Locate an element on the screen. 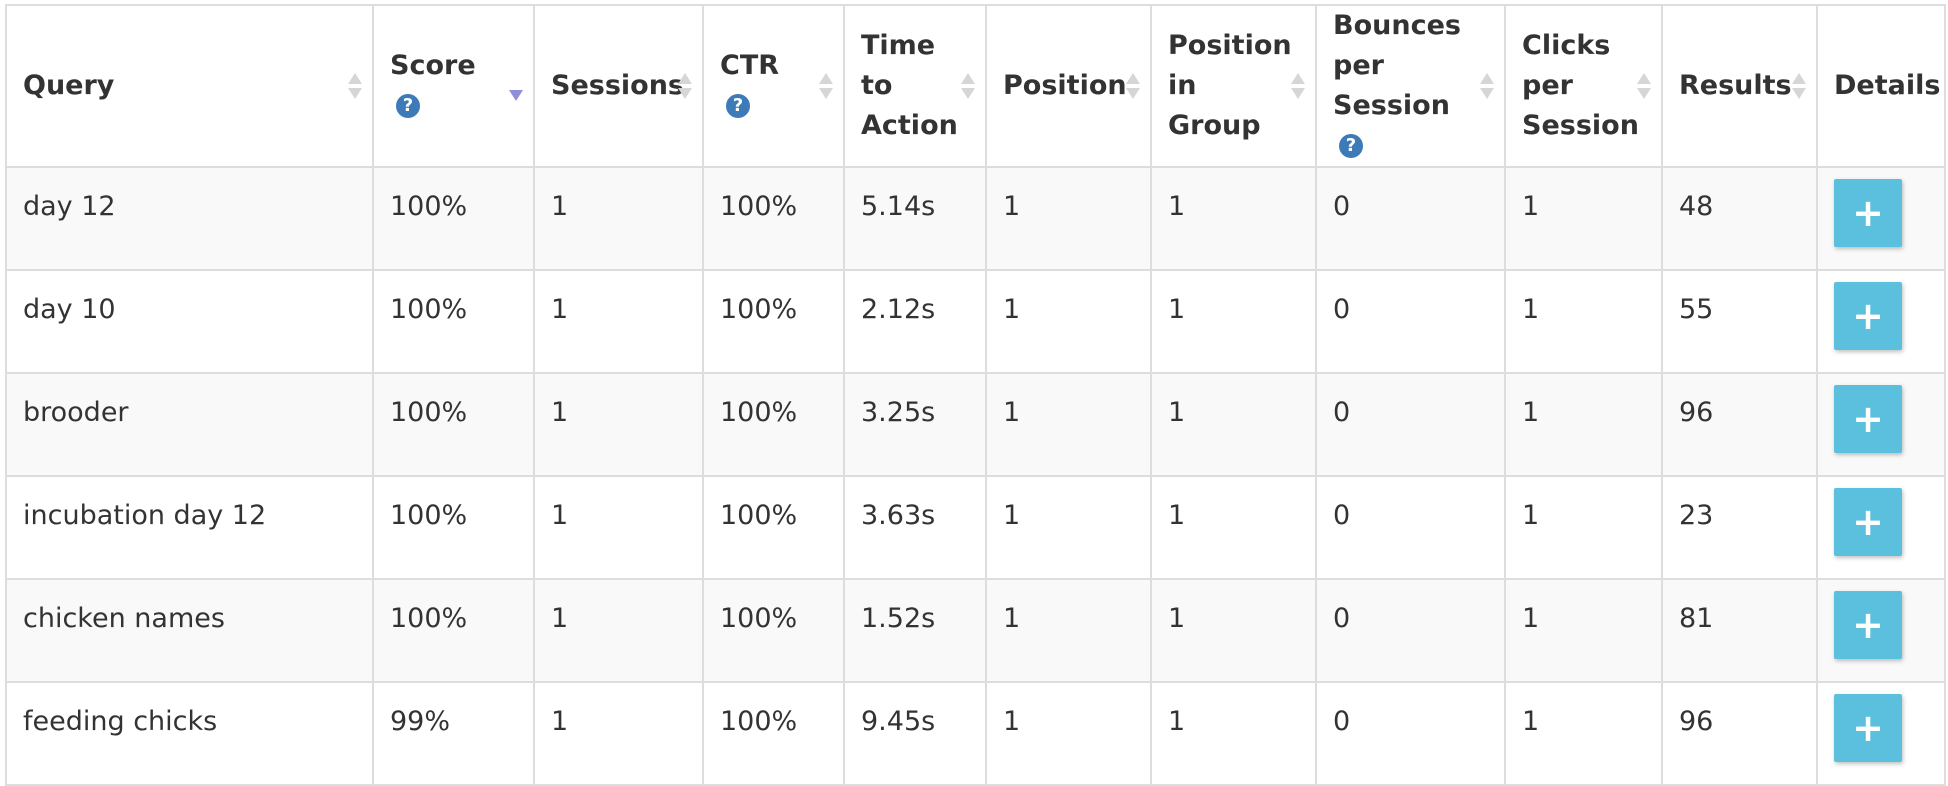  column-header-label: Query is located at coordinates (69, 85).